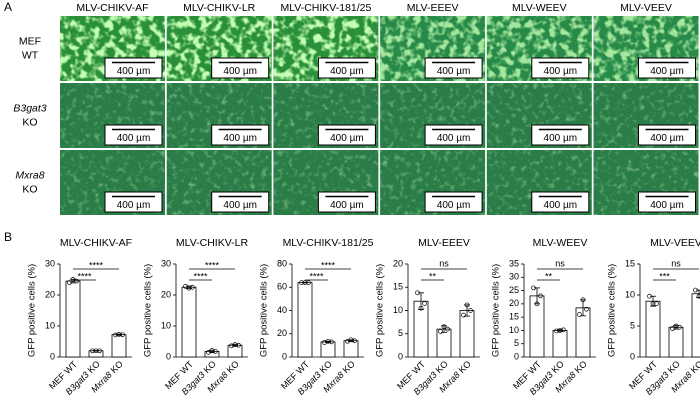  I want to click on y-tick-label: 40, so click(282, 310).